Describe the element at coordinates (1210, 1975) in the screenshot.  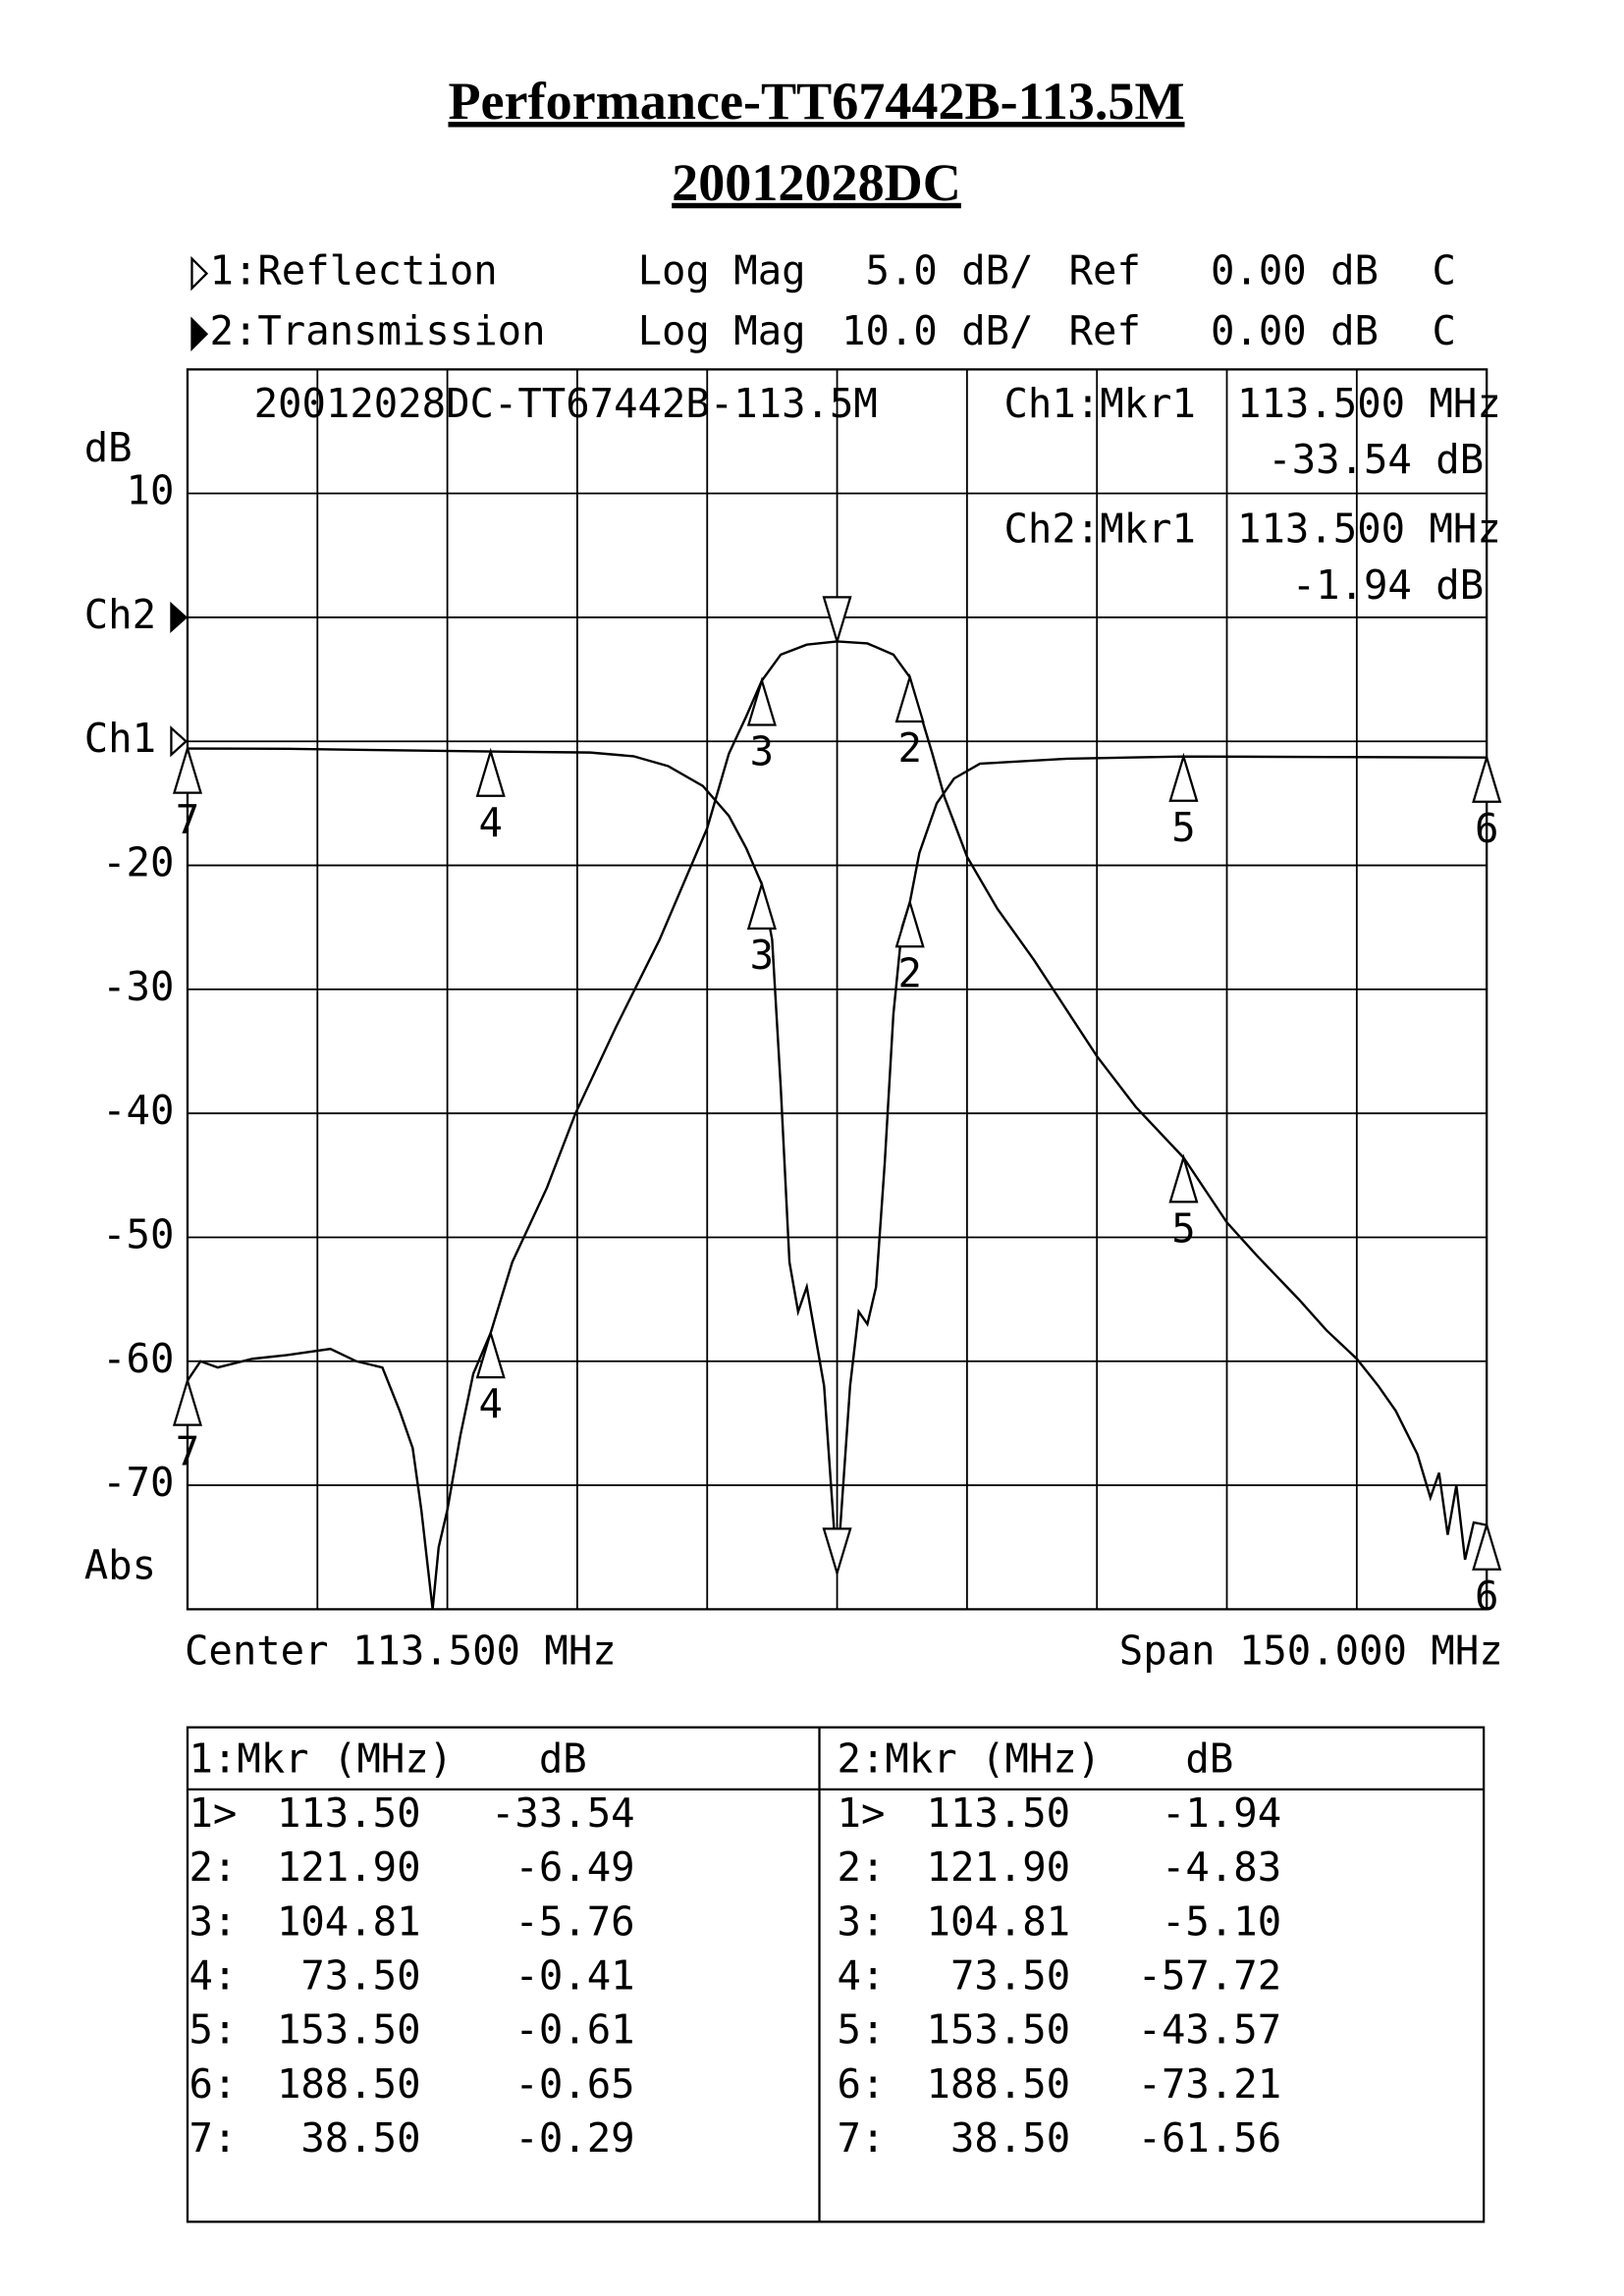
I see `table-value: -57.72` at that location.